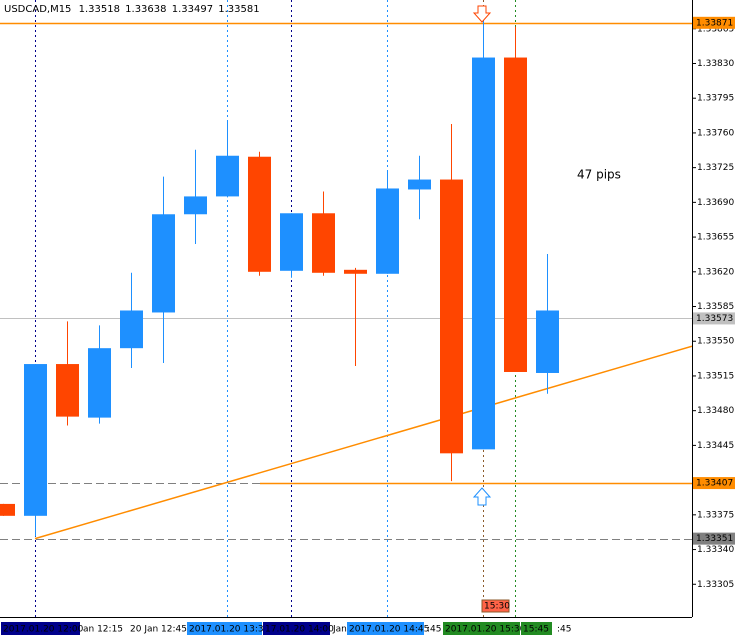  I want to click on time-label: 2017.01.20 12:00, so click(43, 630).